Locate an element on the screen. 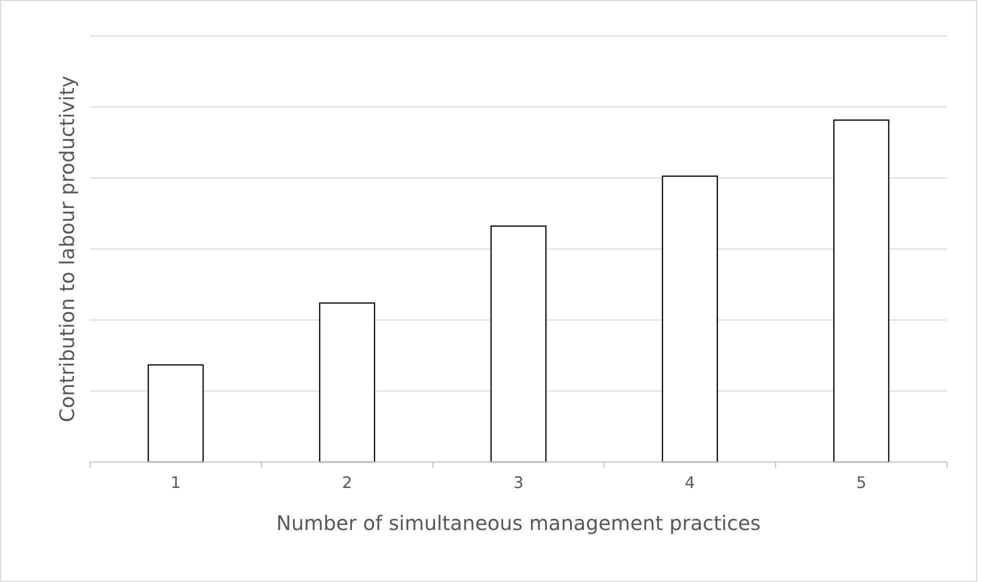  x-tick-label: 4 is located at coordinates (689, 482).